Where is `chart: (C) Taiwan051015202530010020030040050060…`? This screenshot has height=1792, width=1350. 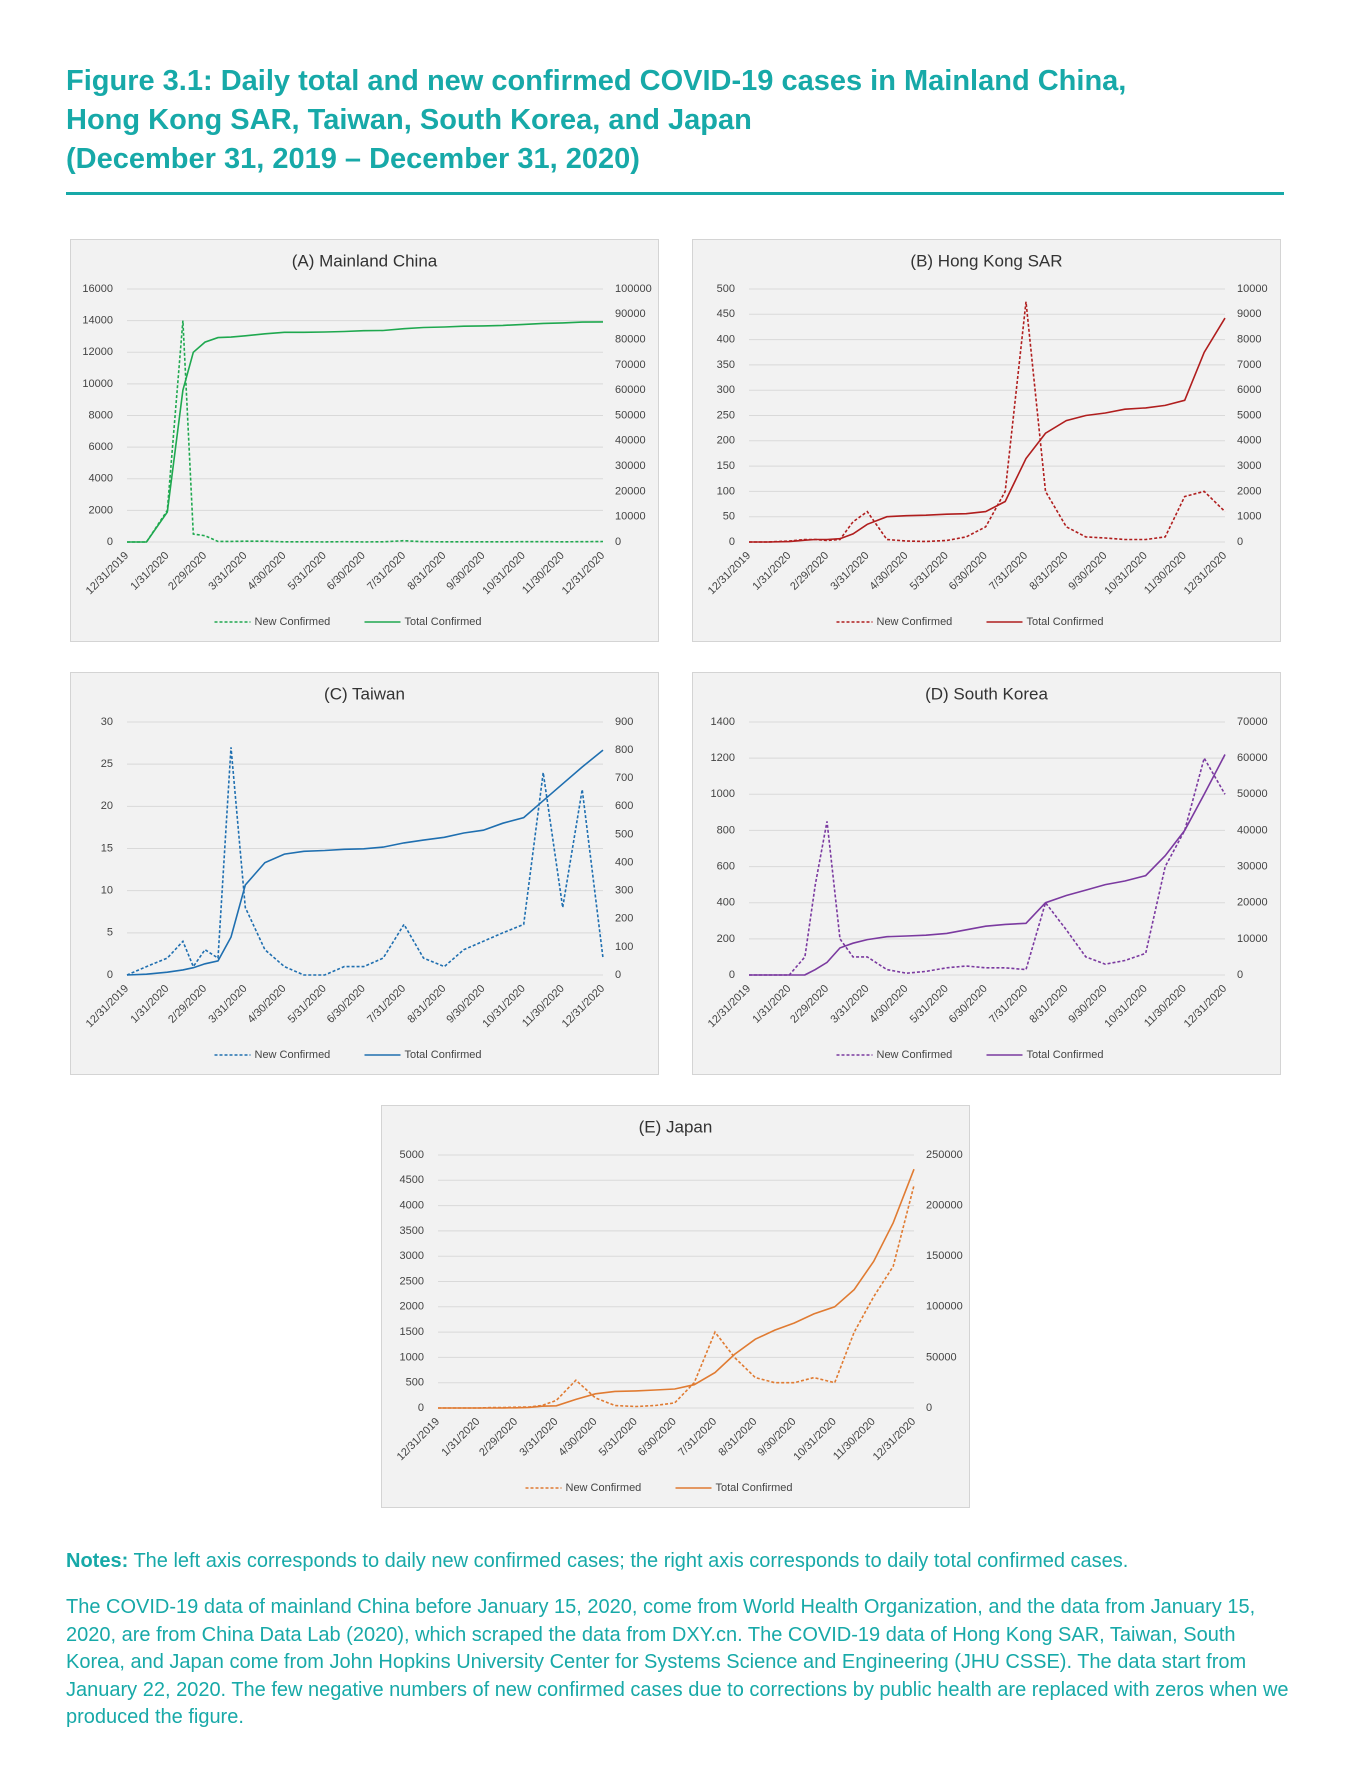
chart: (C) Taiwan051015202530010020030040050060… is located at coordinates (359, 872).